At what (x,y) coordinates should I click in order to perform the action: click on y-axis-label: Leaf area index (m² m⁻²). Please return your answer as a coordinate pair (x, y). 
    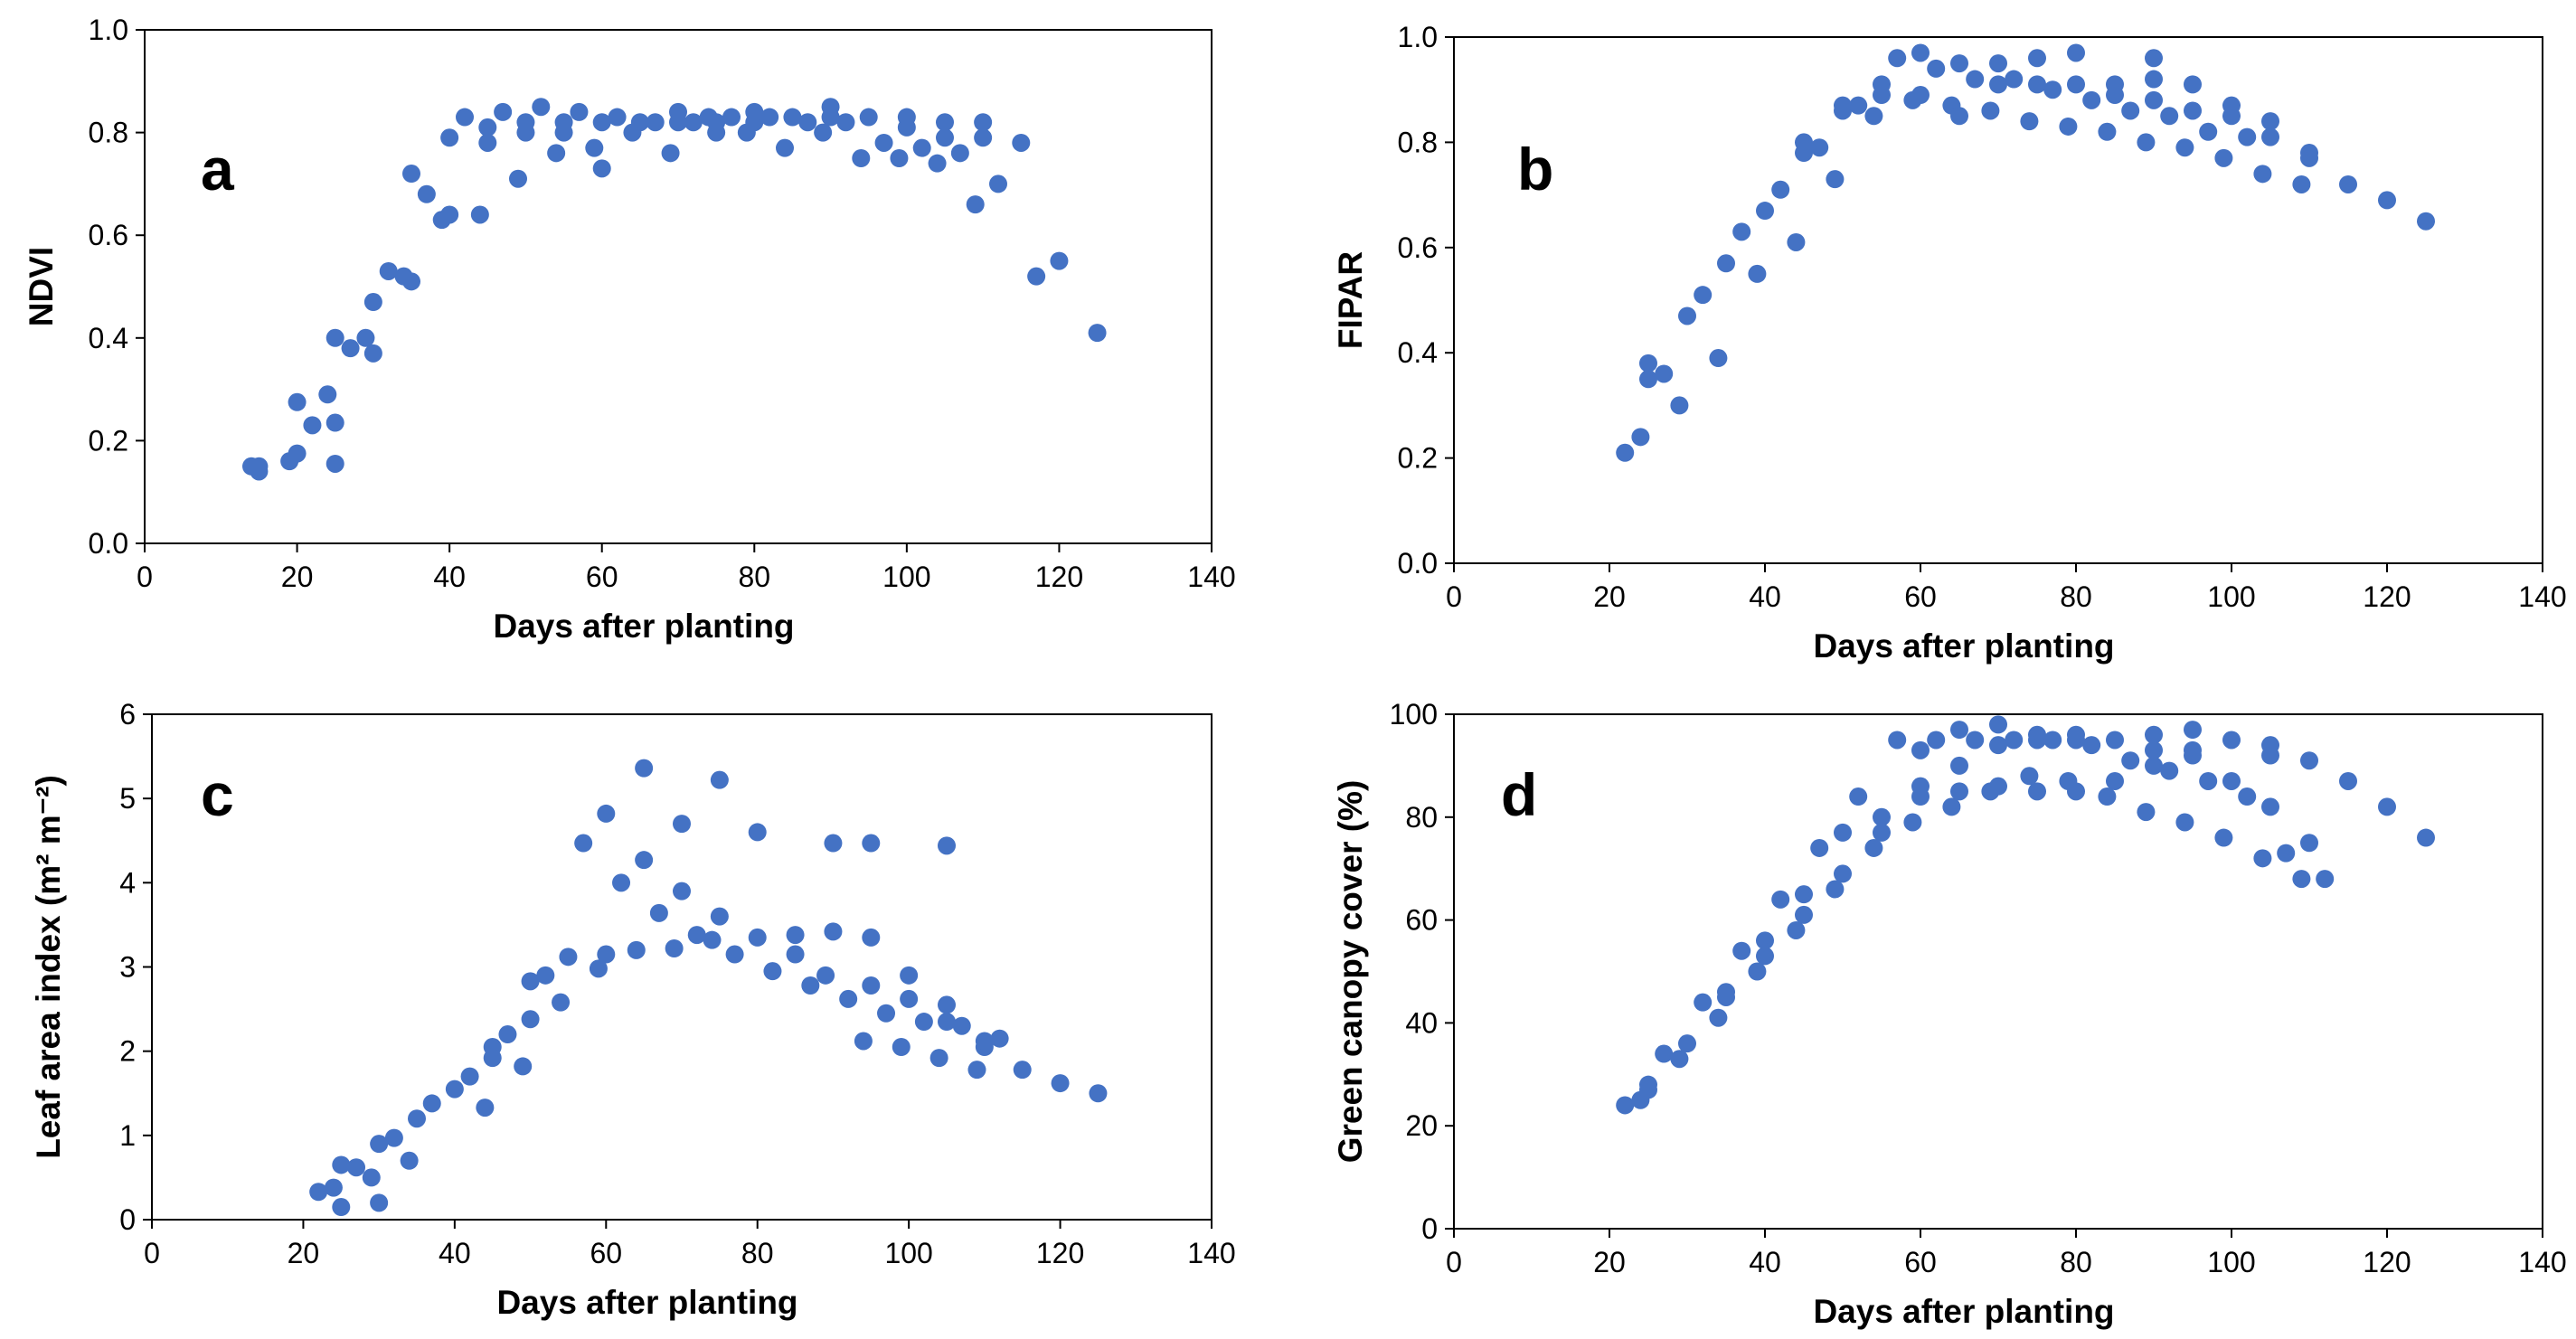
    Looking at the image, I should click on (48, 967).